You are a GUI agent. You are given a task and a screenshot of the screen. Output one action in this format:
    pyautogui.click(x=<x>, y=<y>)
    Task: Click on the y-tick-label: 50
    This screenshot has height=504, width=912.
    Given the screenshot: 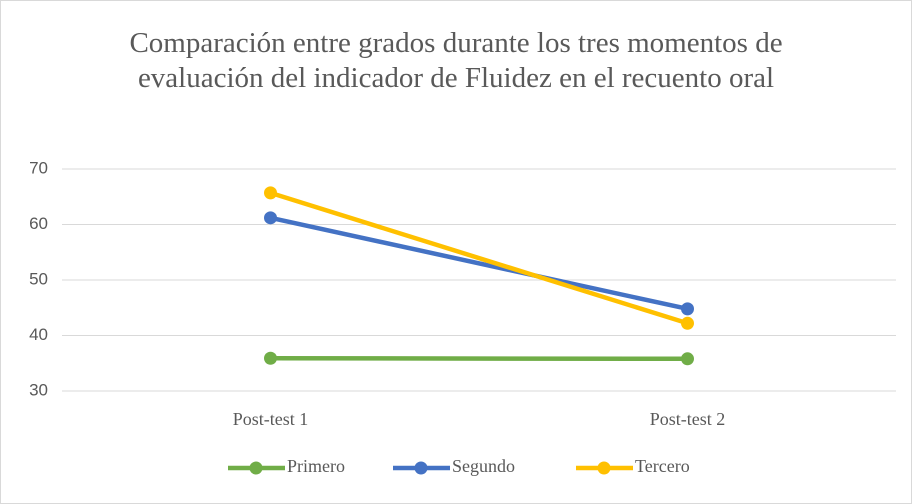 What is the action you would take?
    pyautogui.click(x=38, y=278)
    